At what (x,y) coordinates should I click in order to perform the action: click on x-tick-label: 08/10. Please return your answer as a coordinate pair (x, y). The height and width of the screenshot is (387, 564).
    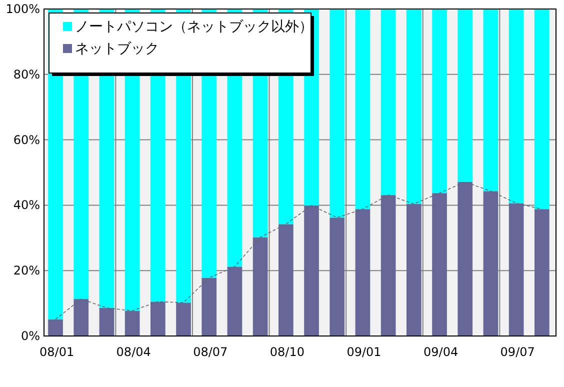
    Looking at the image, I should click on (287, 352).